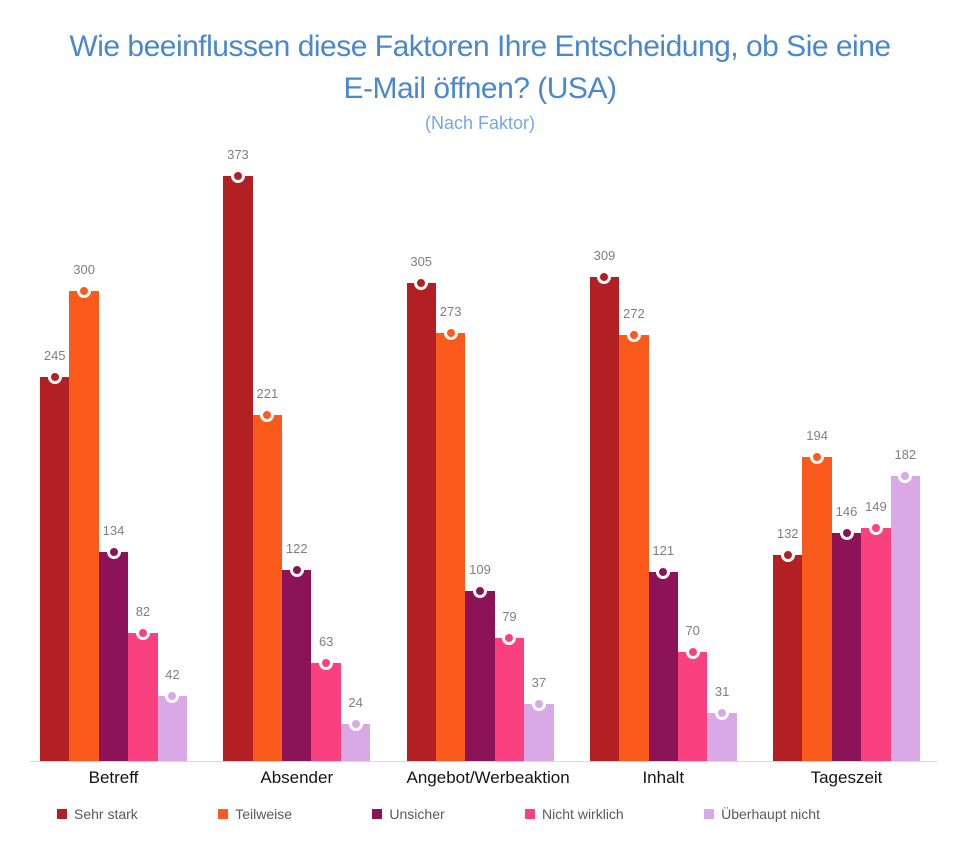 The image size is (960, 864). Describe the element at coordinates (483, 761) in the screenshot. I see `x-axis-line` at that location.